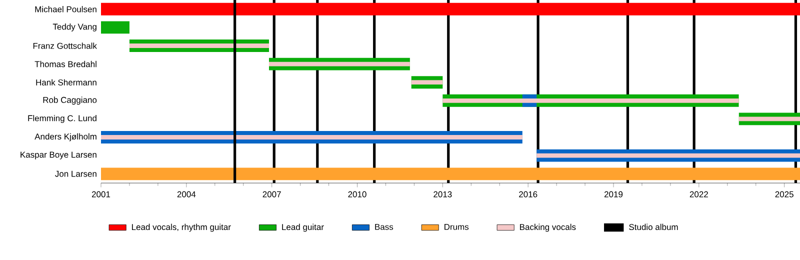 This screenshot has height=260, width=800. Describe the element at coordinates (65, 9) in the screenshot. I see `y-tick-label: Michael Poulsen` at that location.